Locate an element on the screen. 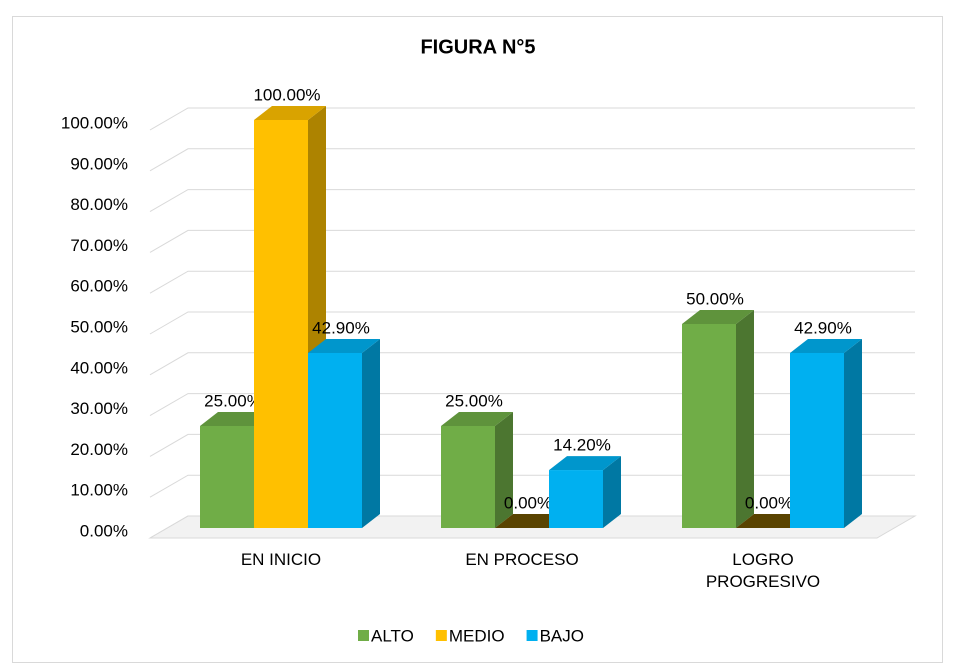 The image size is (956, 668). legend-label: ALTO is located at coordinates (392, 635).